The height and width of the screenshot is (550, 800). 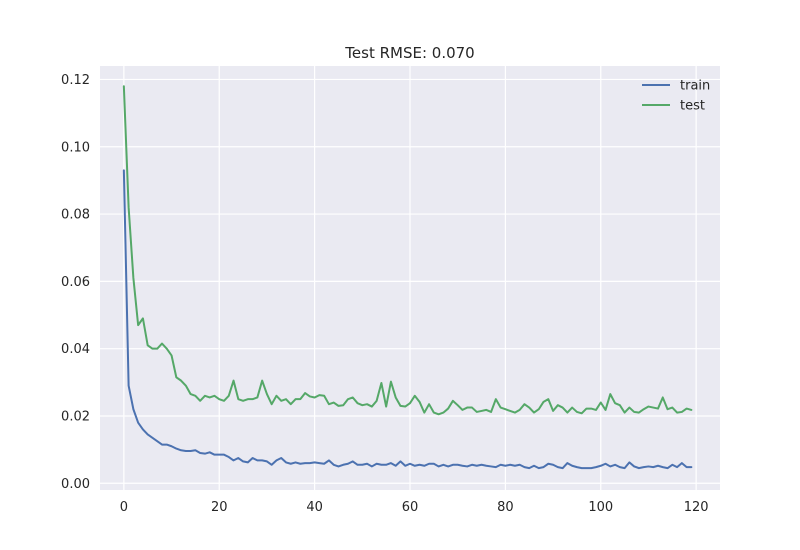 What do you see at coordinates (692, 106) in the screenshot?
I see `legend-label-test: test` at bounding box center [692, 106].